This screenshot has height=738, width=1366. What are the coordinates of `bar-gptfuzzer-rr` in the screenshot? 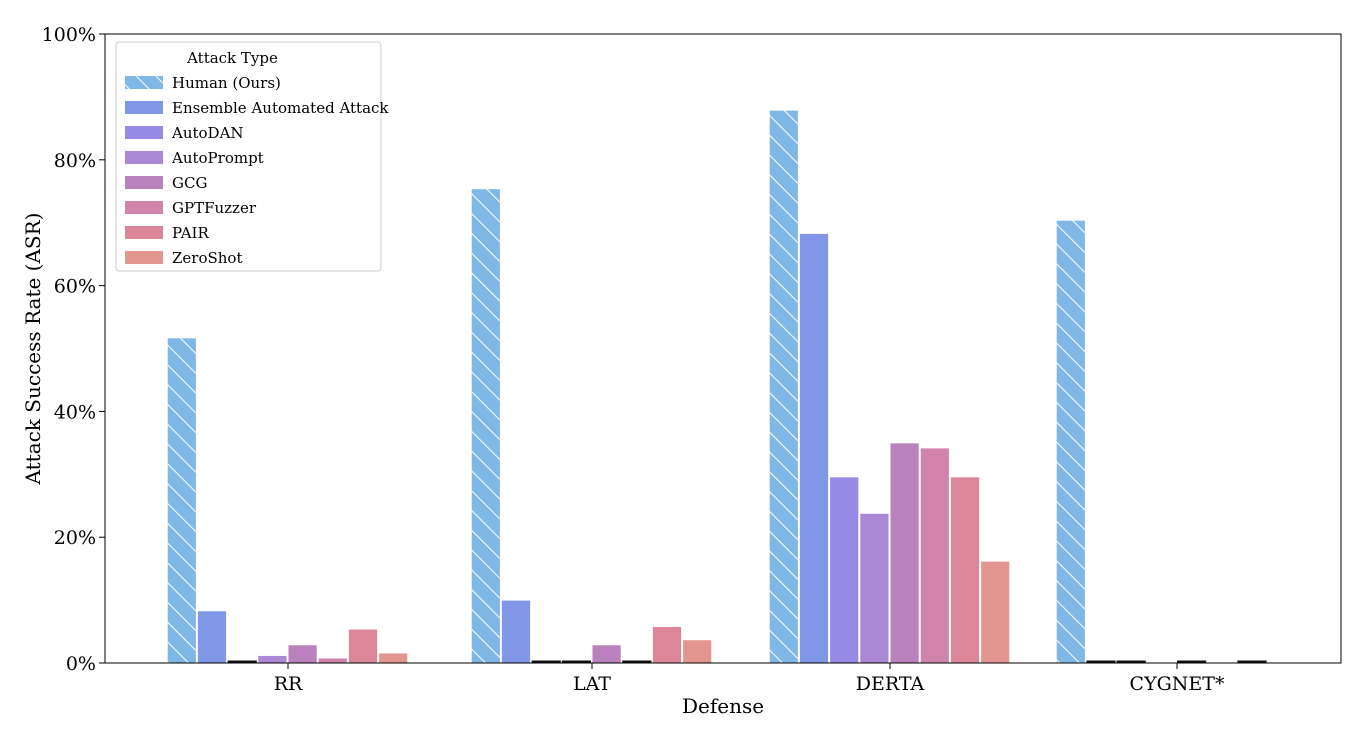 It's located at (332, 660).